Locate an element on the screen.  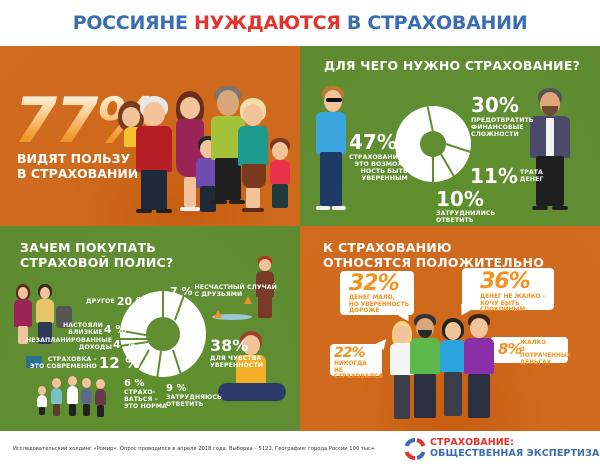
speech-bubble-22: 22% НИКОГДА НЕ СТРАХОВАЛСЯ is located at coordinates (356, 362).